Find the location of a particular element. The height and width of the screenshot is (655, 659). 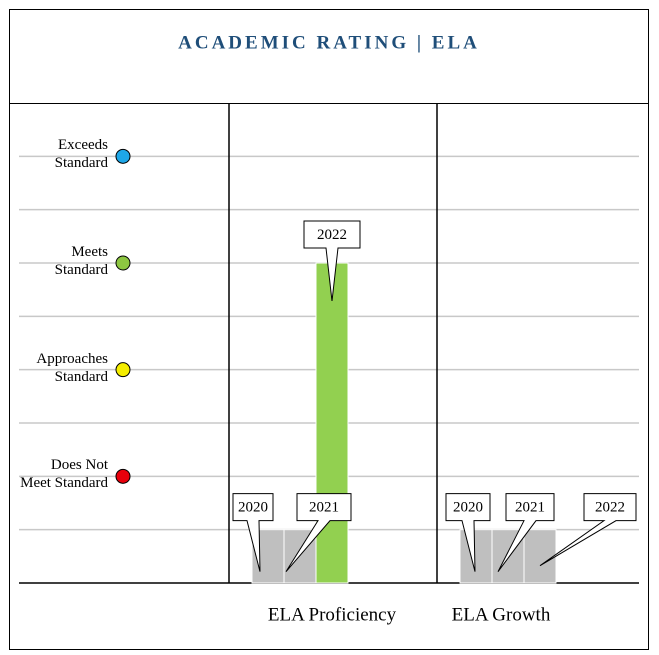

rating-label: Approaches Standard is located at coordinates (72, 367).